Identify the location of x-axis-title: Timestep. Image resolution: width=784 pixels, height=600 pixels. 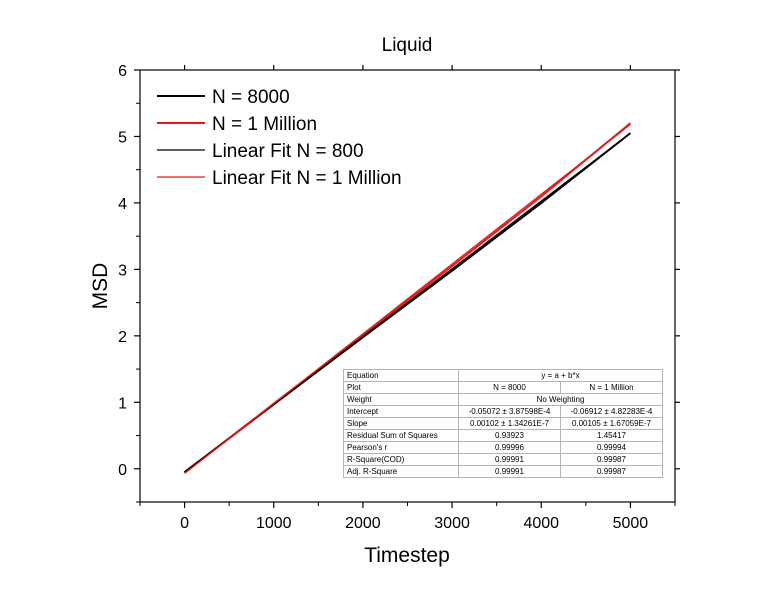
(407, 555).